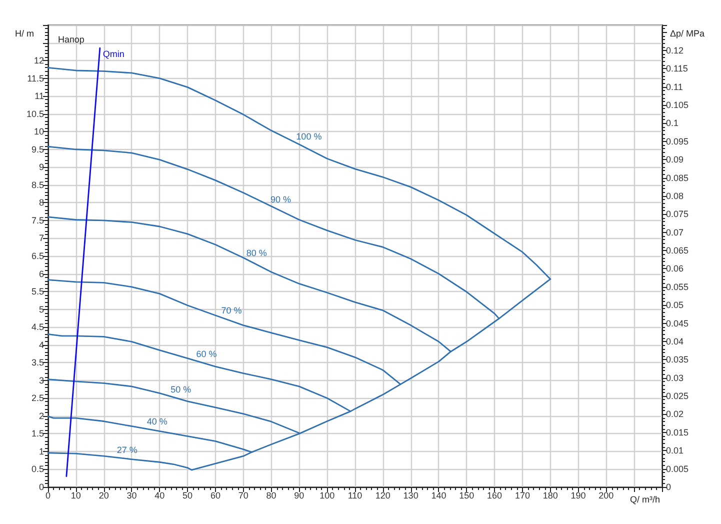 This screenshot has height=524, width=721. I want to click on y-tick-label: 3.5, so click(37, 363).